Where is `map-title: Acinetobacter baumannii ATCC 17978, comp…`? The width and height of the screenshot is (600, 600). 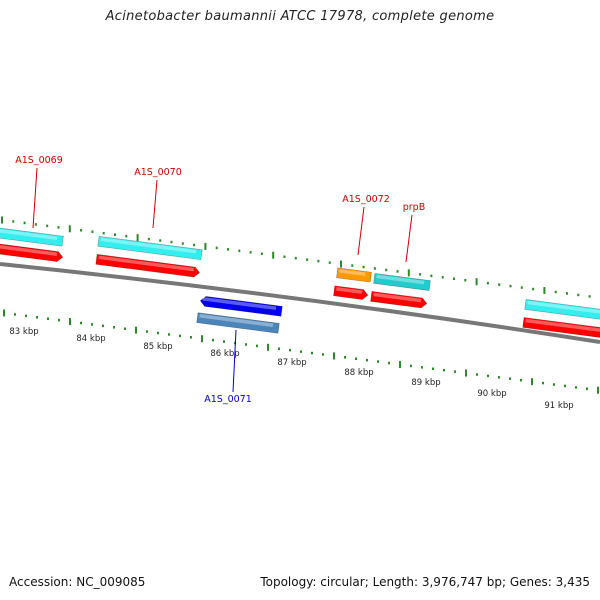
map-title: Acinetobacter baumannii ATCC 17978, comp… is located at coordinates (300, 16).